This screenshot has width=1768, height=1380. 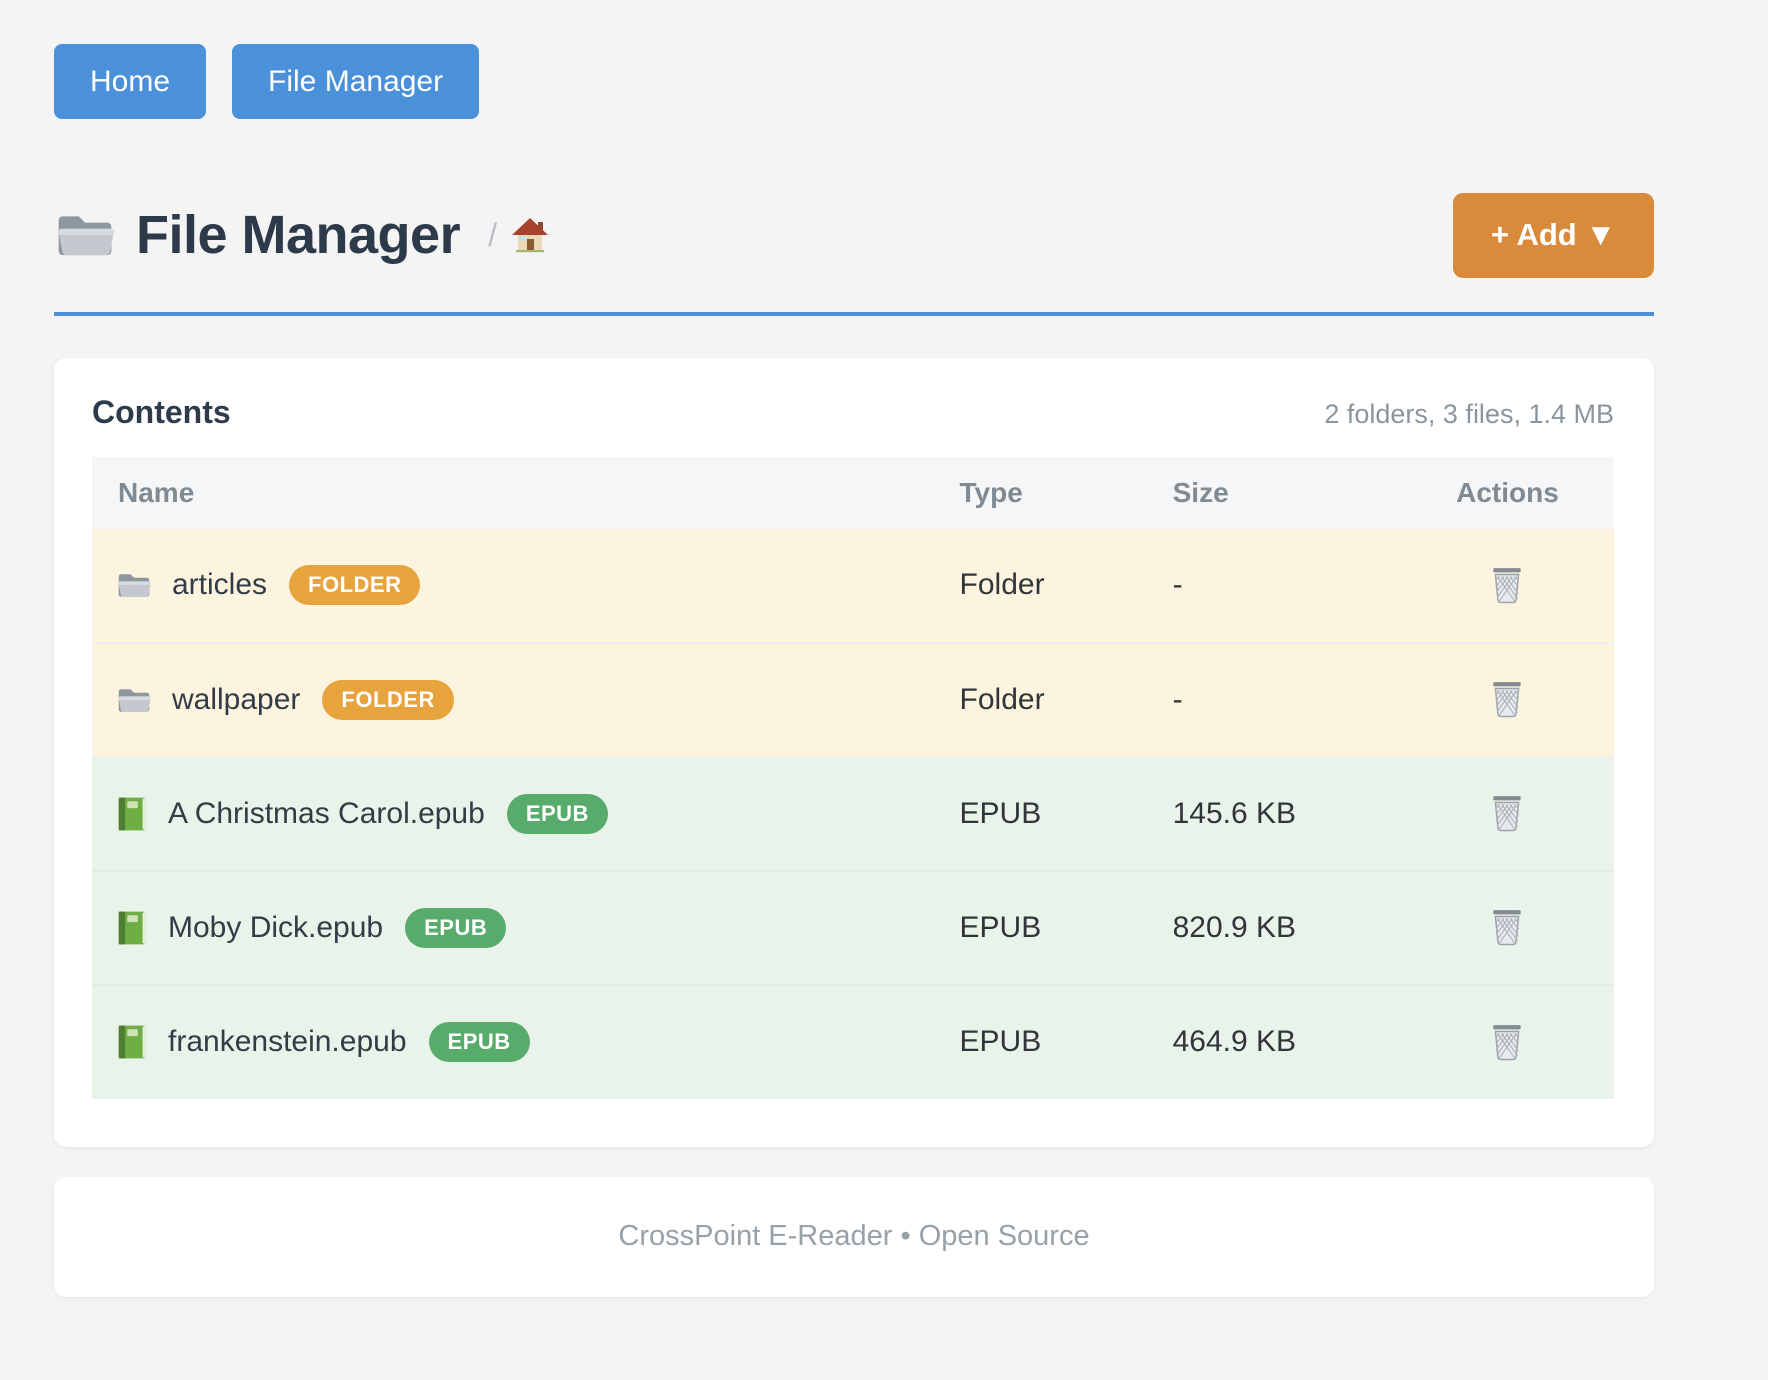 What do you see at coordinates (85, 235) in the screenshot?
I see `folder-icon` at bounding box center [85, 235].